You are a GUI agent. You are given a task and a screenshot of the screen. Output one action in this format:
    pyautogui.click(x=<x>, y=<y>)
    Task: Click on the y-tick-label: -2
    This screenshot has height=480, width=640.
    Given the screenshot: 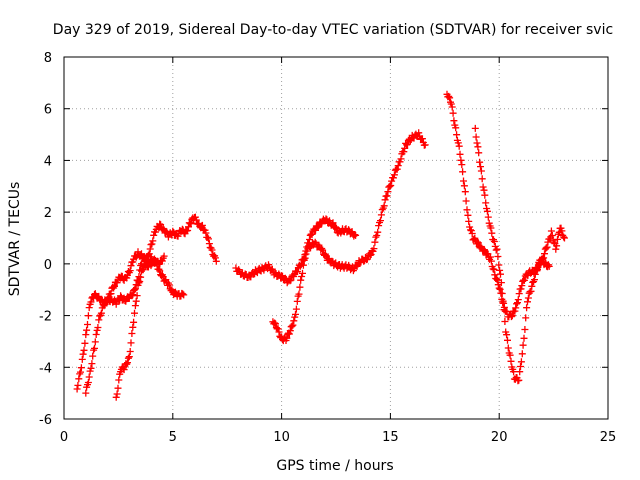 What is the action you would take?
    pyautogui.click(x=45, y=317)
    